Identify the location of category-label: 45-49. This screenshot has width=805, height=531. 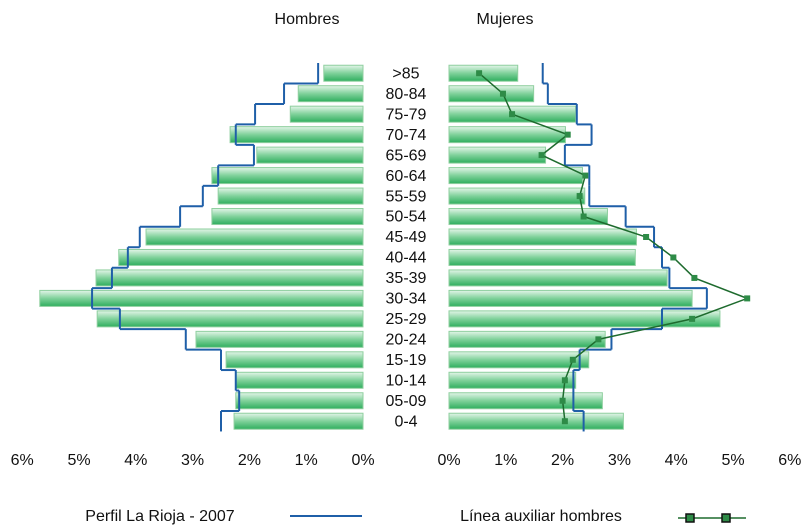
(406, 237).